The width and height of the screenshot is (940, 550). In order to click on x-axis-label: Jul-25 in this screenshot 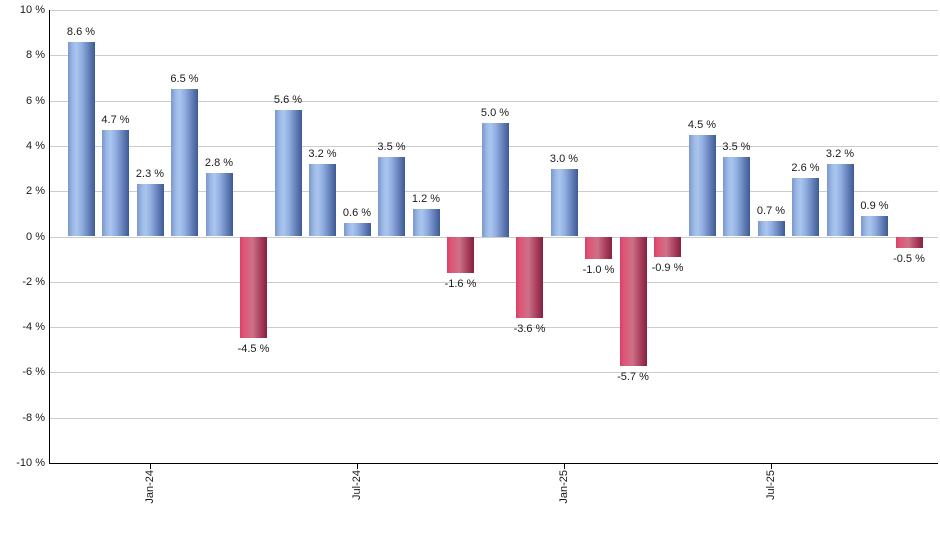, I will do `click(771, 485)`.